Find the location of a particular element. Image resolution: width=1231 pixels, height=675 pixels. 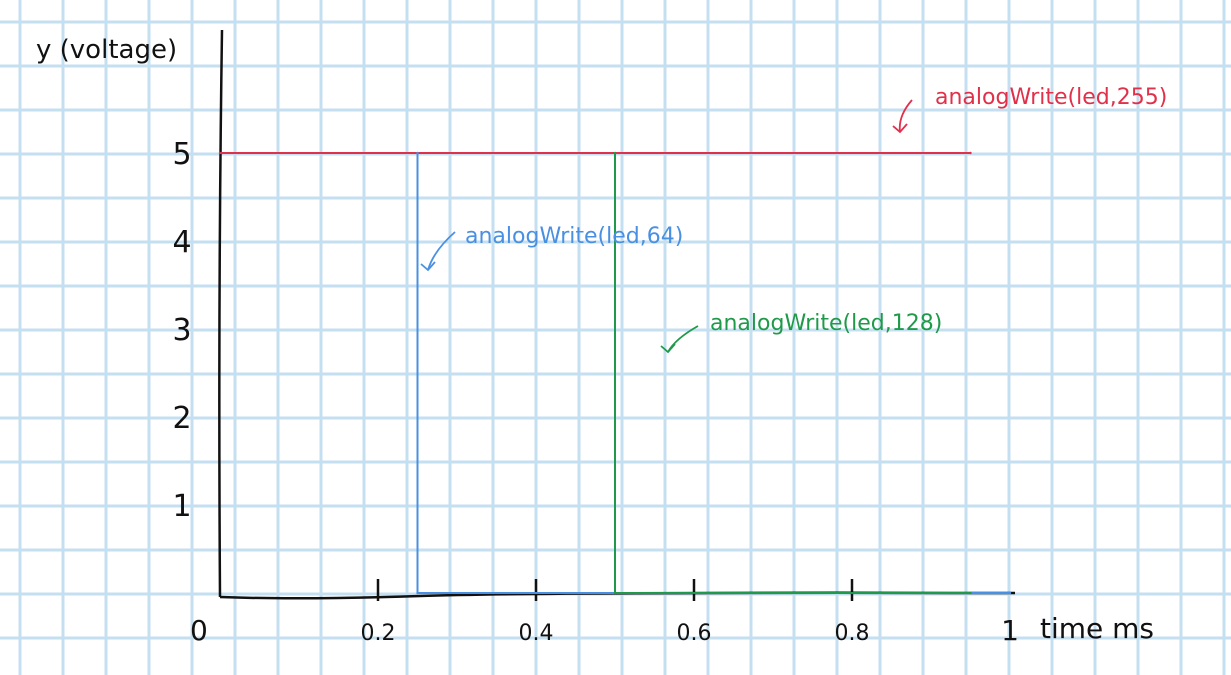

x-tick-label: 1 is located at coordinates (1010, 630).